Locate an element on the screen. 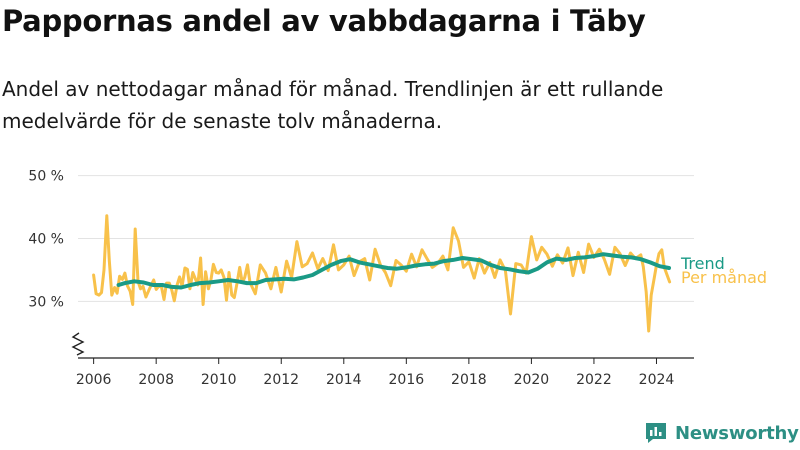  page-title: Pappornas andel av vabbdagarna i Täby is located at coordinates (324, 21).